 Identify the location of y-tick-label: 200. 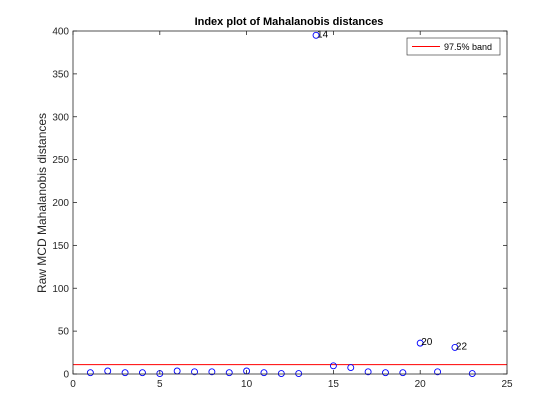
(60, 203).